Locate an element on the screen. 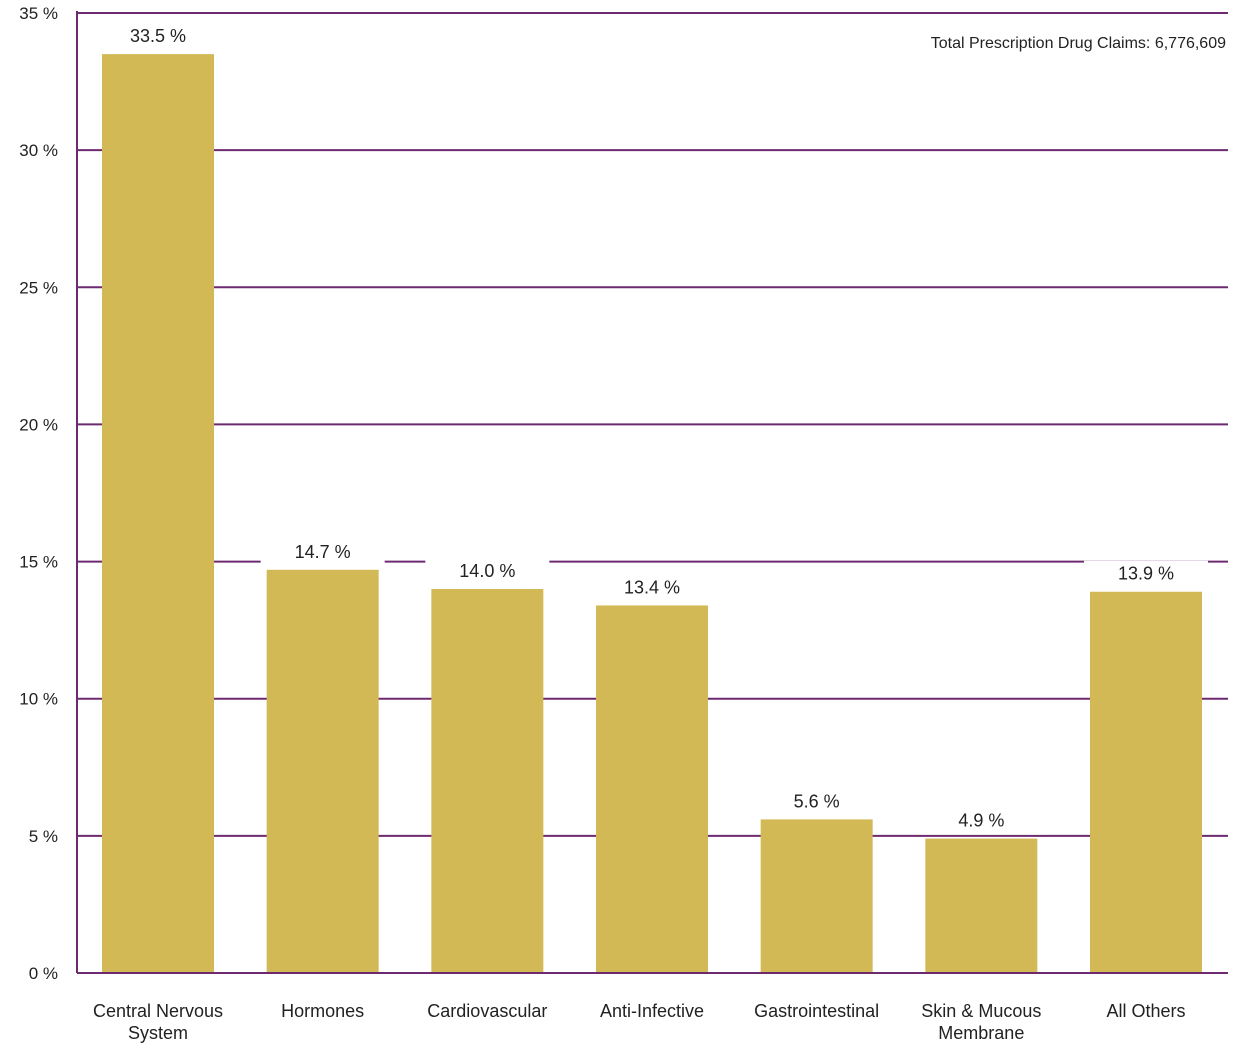  y-tick-label: 30 % is located at coordinates (38, 150).